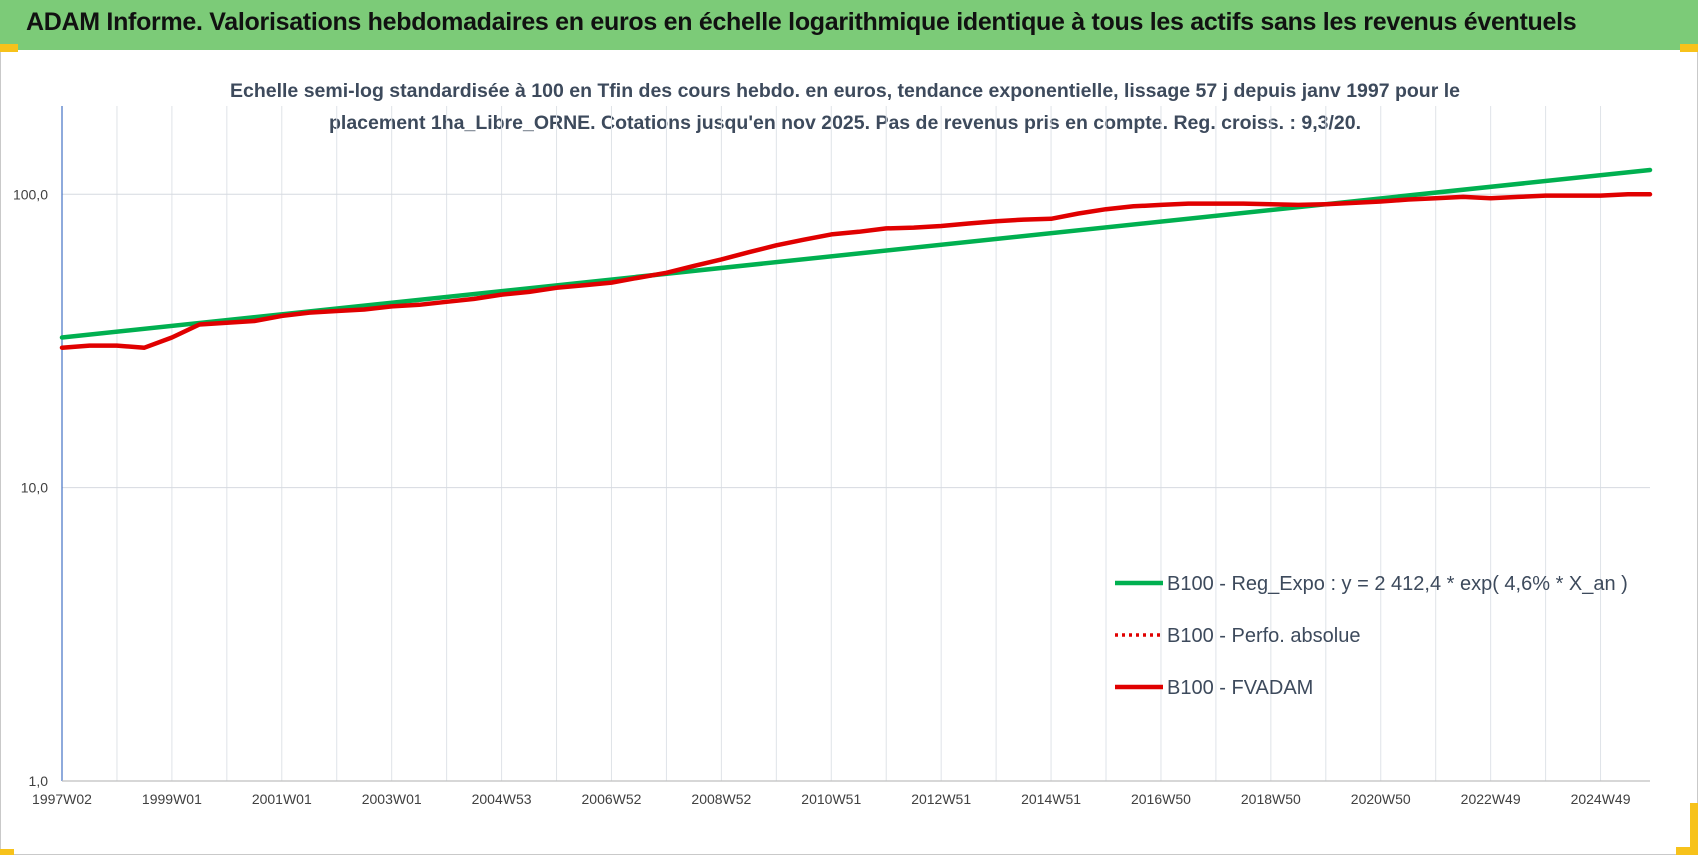 This screenshot has width=1698, height=855. I want to click on x-tick-label: 2014W51, so click(1051, 799).